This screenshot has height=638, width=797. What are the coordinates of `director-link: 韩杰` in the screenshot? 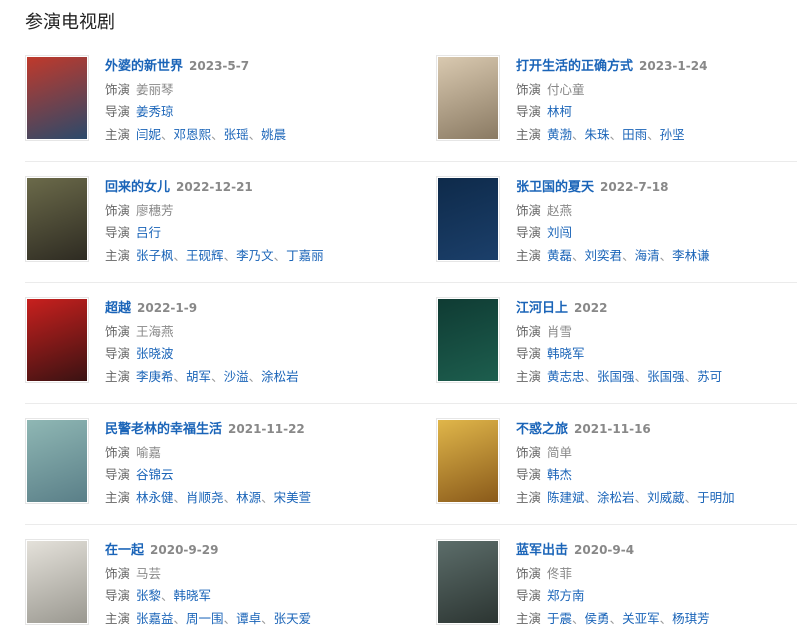 It's located at (560, 474).